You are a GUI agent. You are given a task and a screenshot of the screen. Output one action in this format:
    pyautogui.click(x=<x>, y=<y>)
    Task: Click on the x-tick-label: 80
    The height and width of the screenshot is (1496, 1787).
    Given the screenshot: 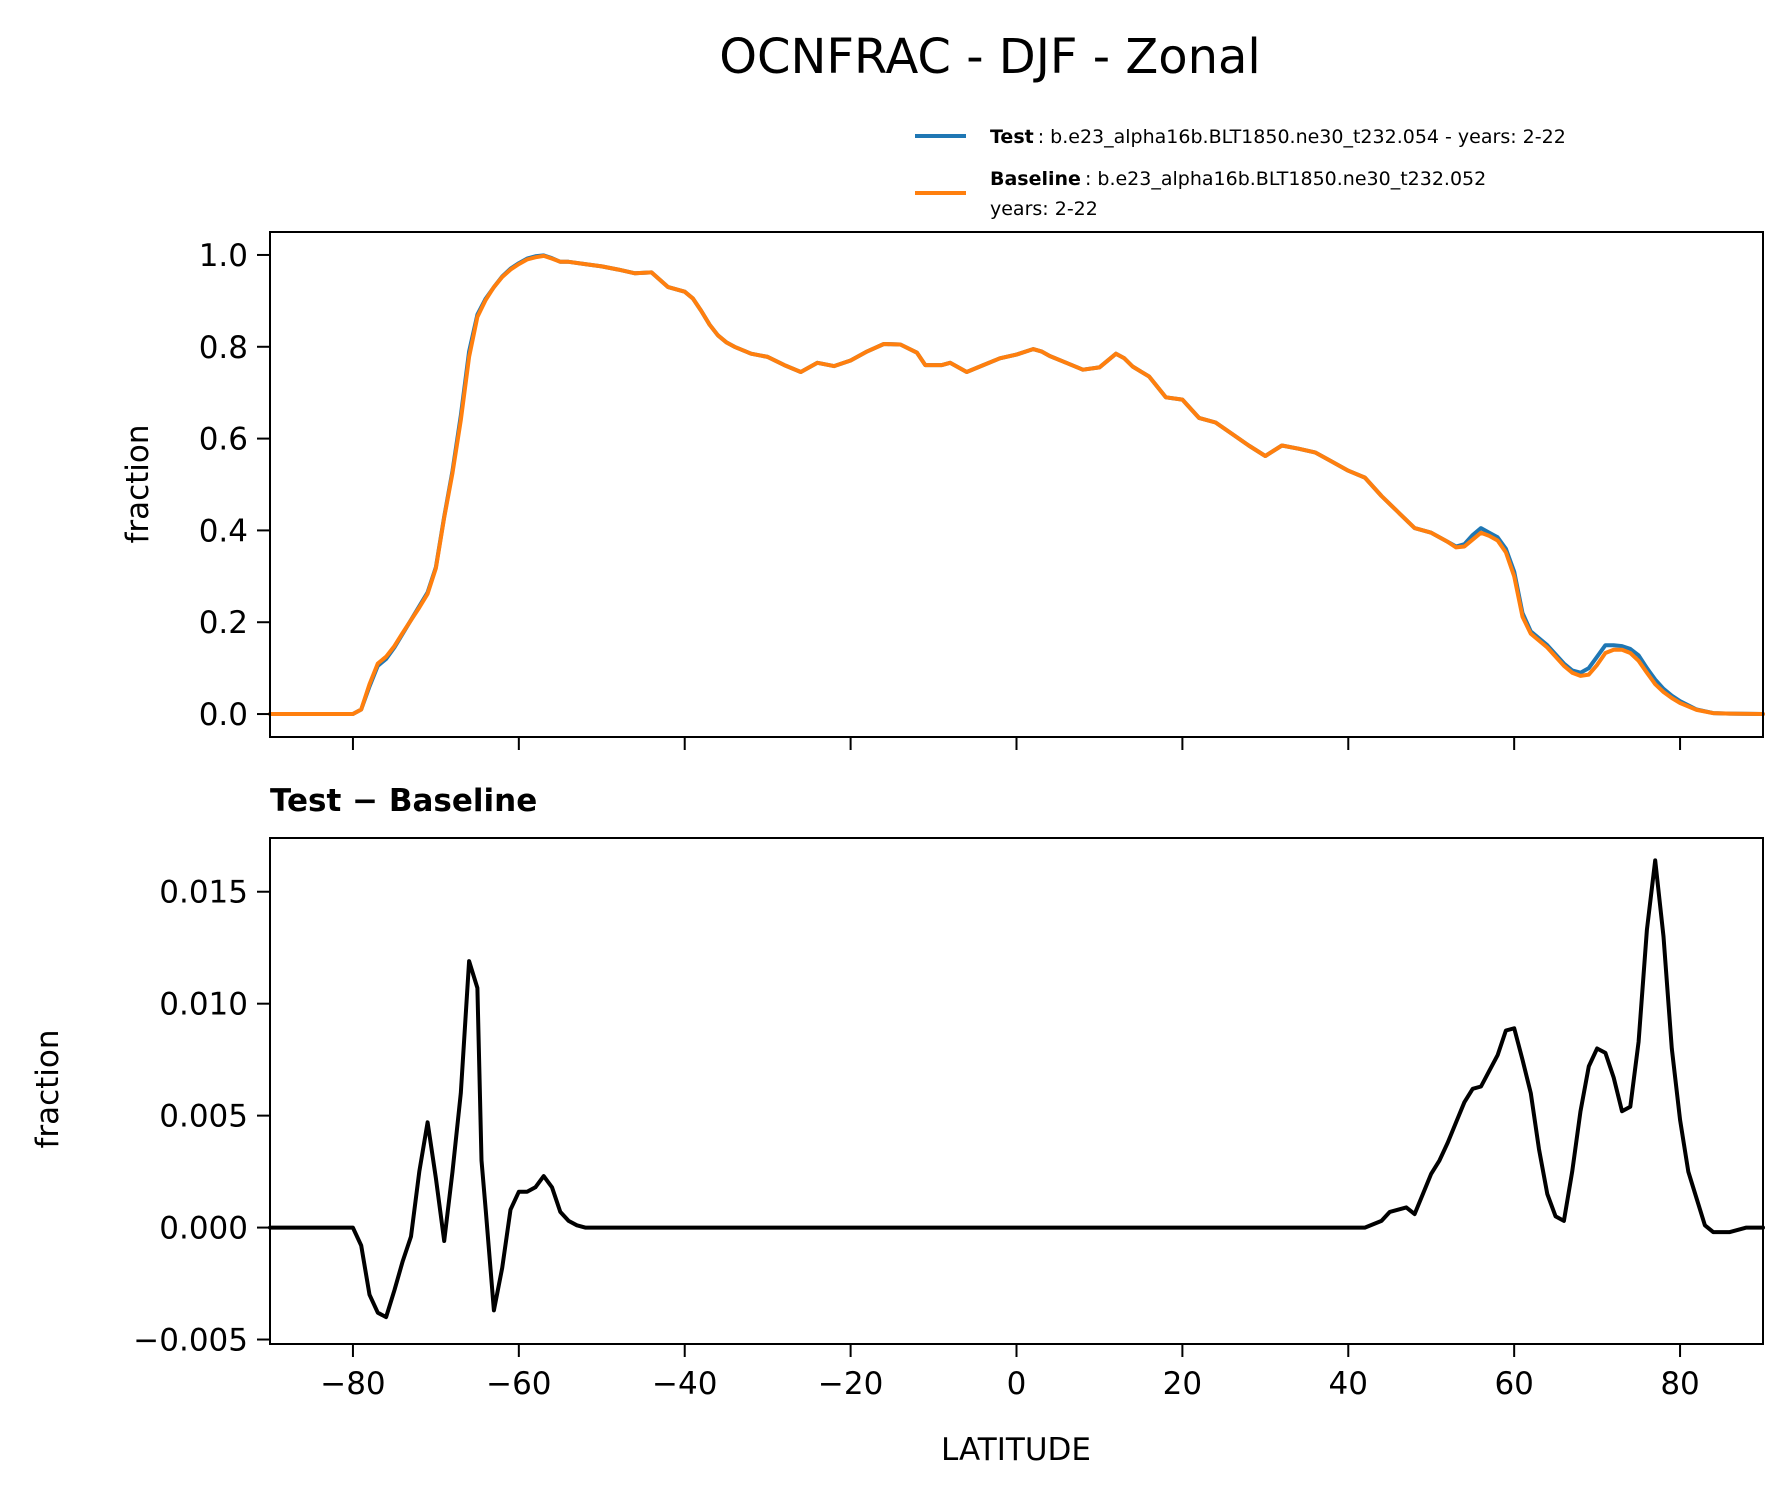 What is the action you would take?
    pyautogui.click(x=1679, y=1384)
    